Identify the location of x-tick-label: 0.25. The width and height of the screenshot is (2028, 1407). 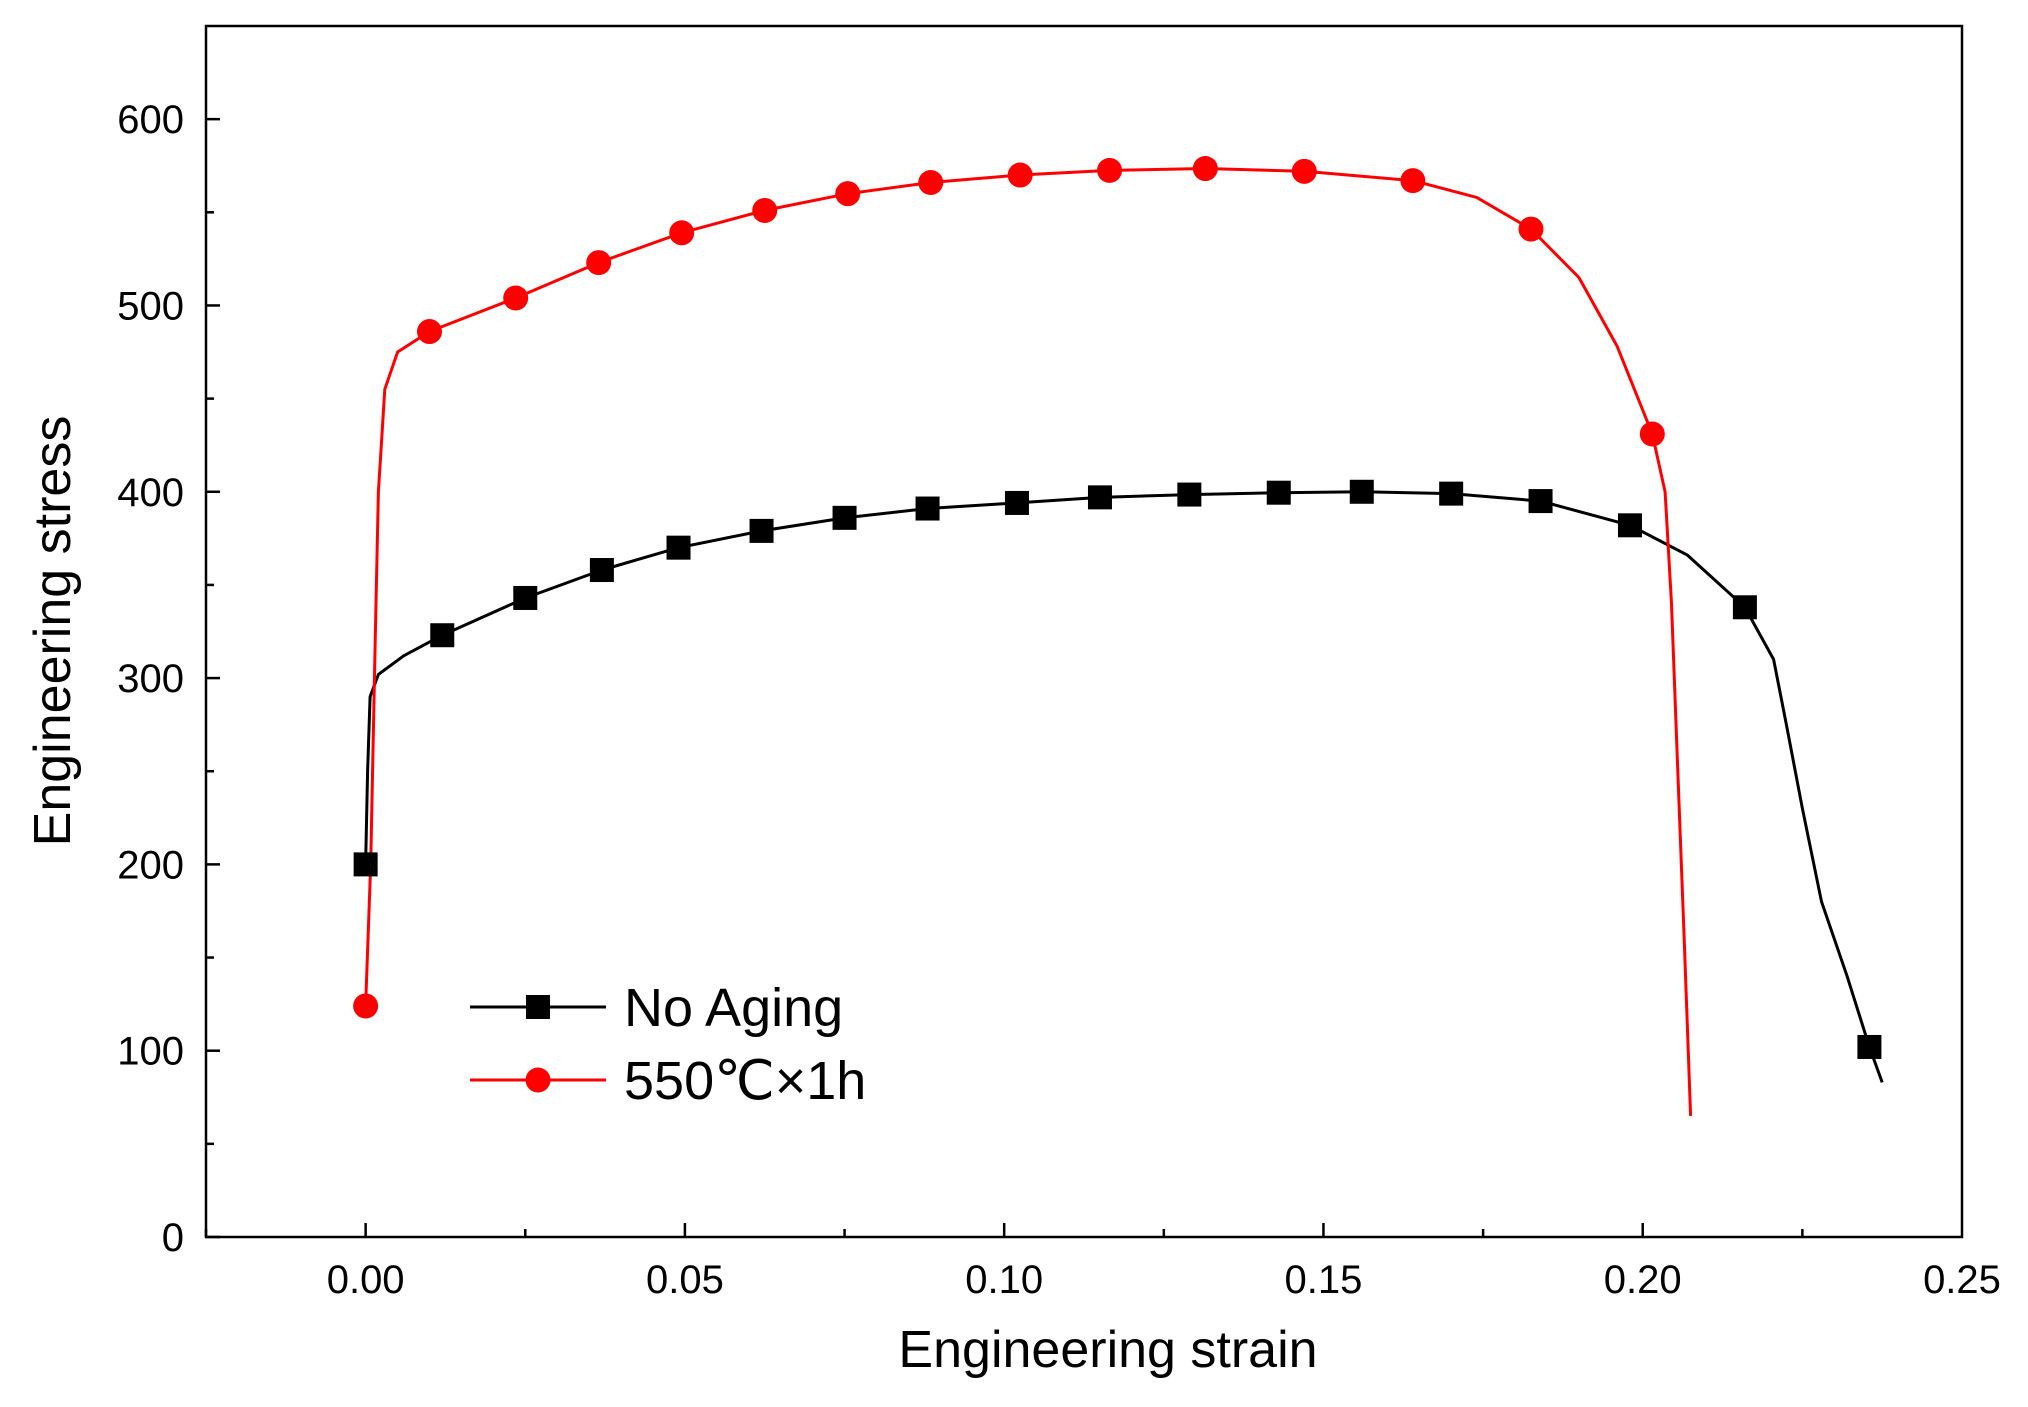
(1962, 1280).